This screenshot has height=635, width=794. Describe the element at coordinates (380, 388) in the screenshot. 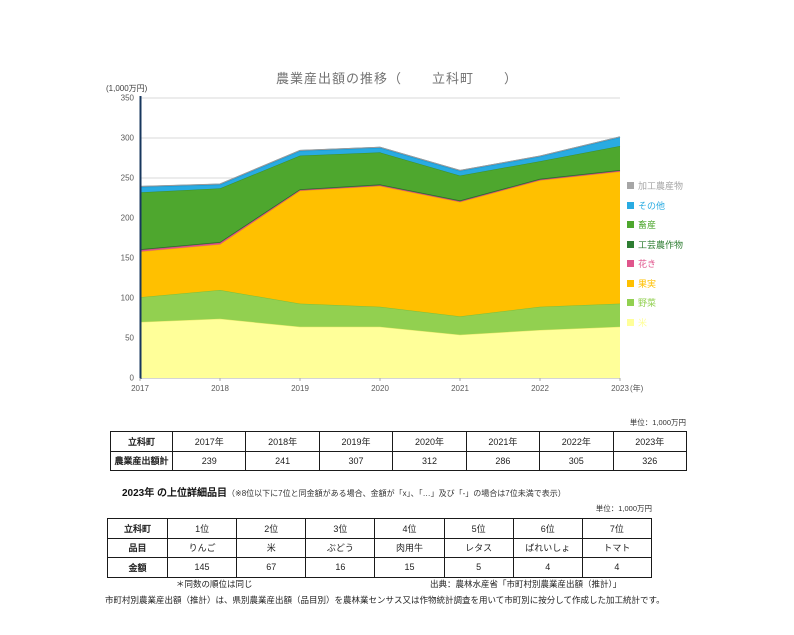

I see `x-tick-label: 2020` at that location.